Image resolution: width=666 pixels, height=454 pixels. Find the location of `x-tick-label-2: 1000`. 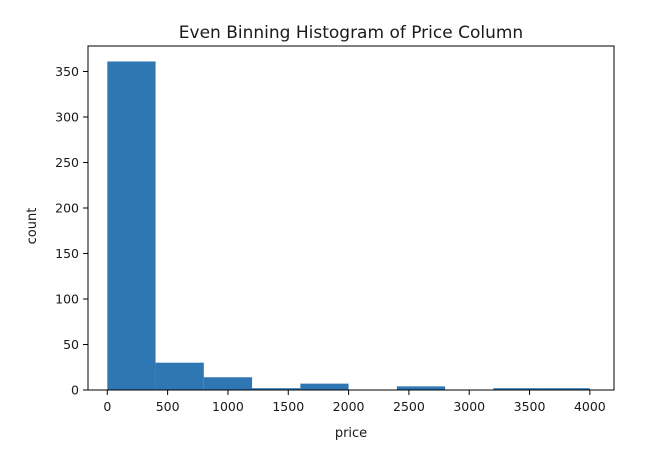

x-tick-label-2: 1000 is located at coordinates (228, 406).